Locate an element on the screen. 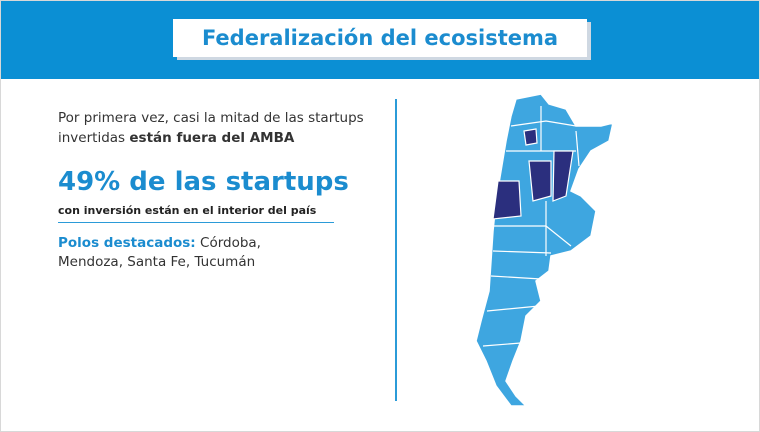  country is located at coordinates (544, 250).